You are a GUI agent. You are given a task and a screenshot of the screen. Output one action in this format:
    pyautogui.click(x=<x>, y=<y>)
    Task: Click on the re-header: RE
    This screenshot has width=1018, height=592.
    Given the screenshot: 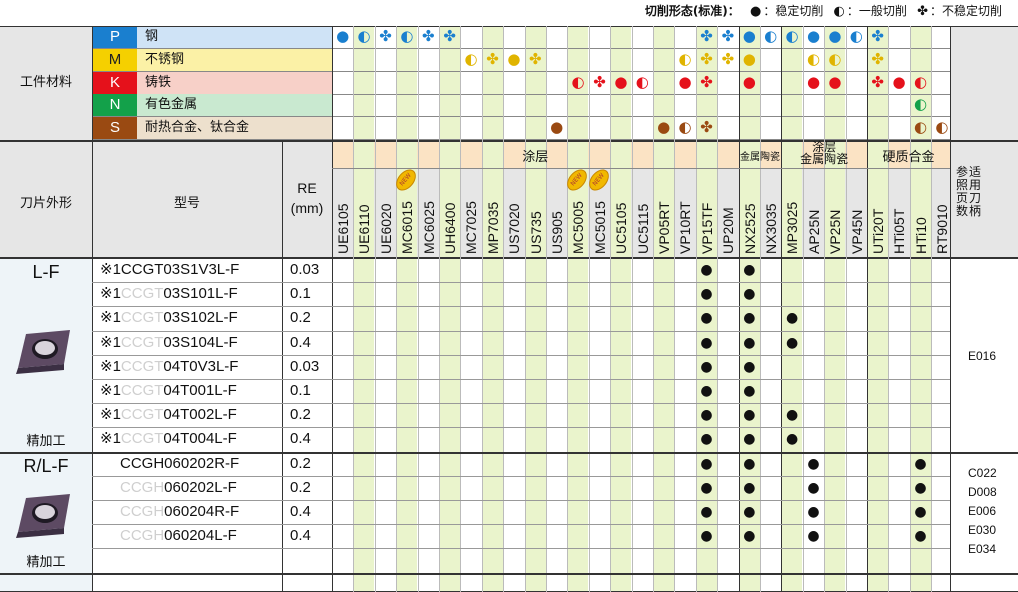 What is the action you would take?
    pyautogui.click(x=307, y=188)
    